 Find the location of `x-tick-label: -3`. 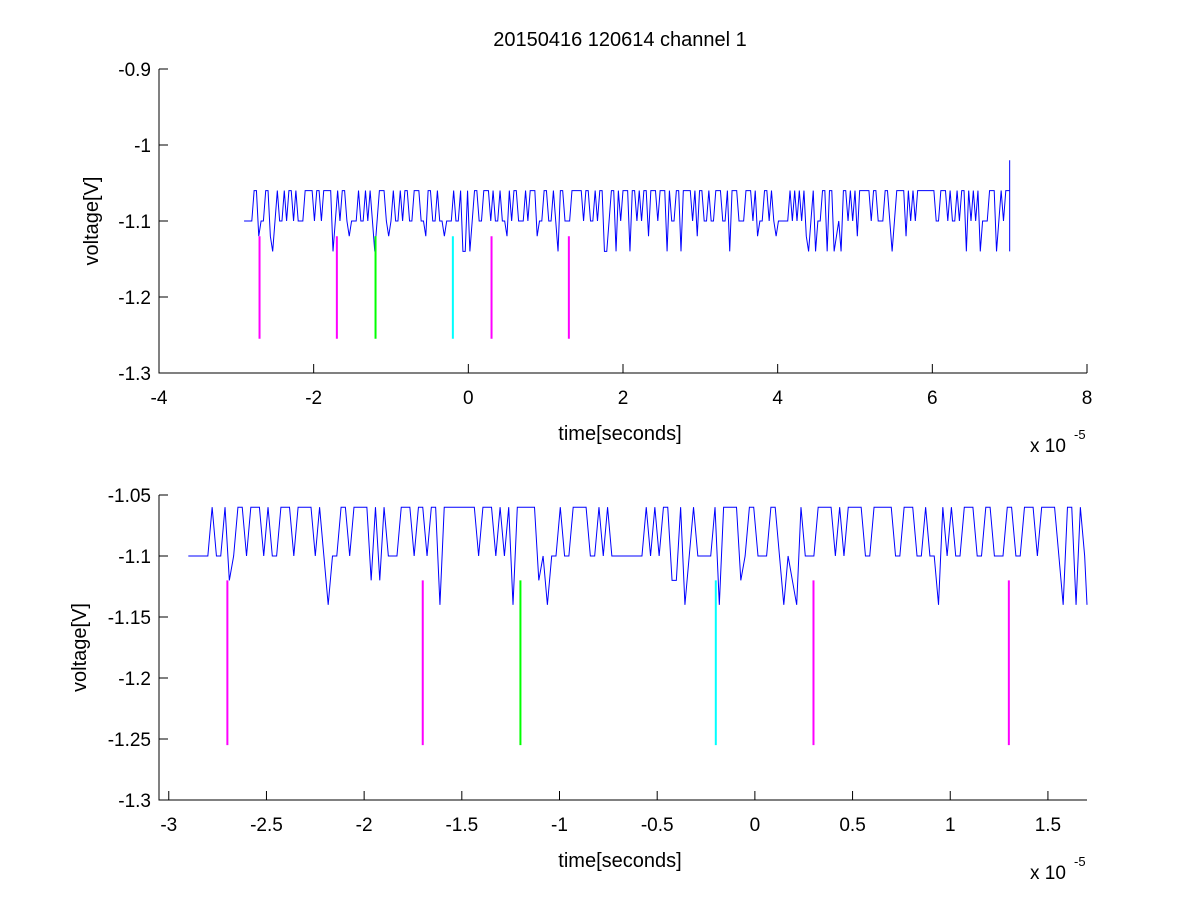

x-tick-label: -3 is located at coordinates (168, 825).